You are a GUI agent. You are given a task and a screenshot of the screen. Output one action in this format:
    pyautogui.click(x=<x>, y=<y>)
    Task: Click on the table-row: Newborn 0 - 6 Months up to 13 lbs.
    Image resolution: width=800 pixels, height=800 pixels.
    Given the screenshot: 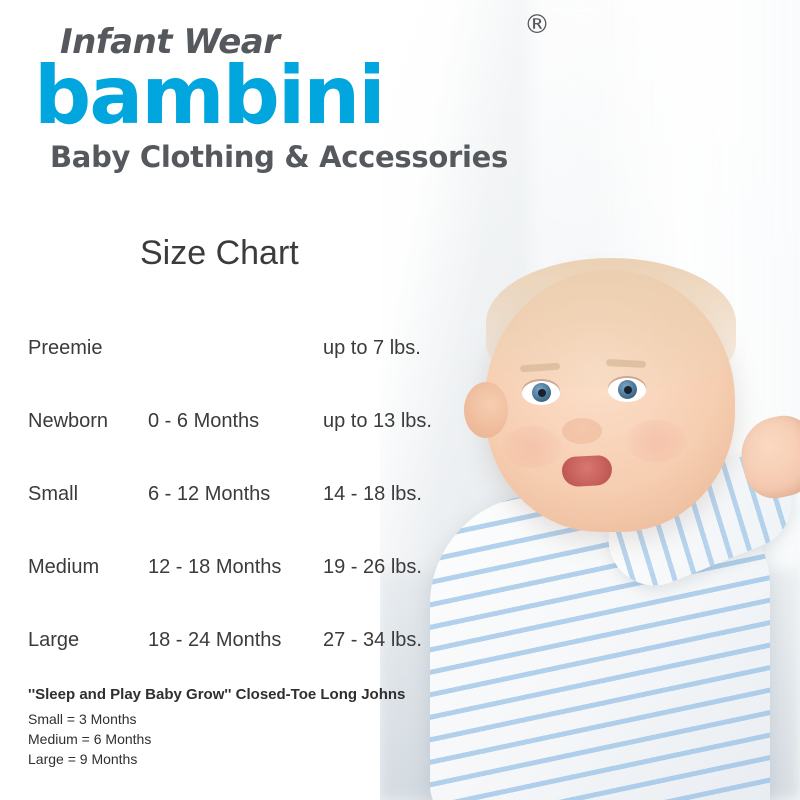 What is the action you would take?
    pyautogui.click(x=253, y=421)
    